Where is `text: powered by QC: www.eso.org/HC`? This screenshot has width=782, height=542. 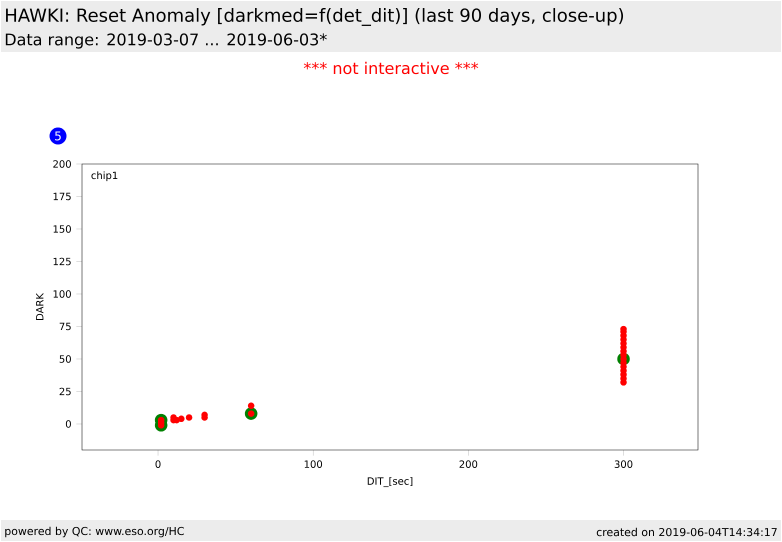 text: powered by QC: www.eso.org/HC is located at coordinates (94, 532).